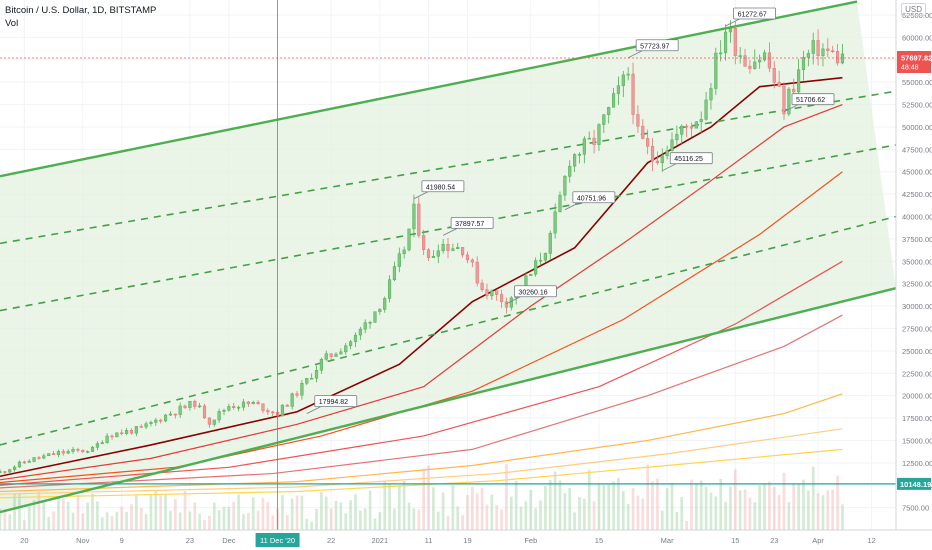  I want to click on countdown-label: 48:48, so click(910, 68).